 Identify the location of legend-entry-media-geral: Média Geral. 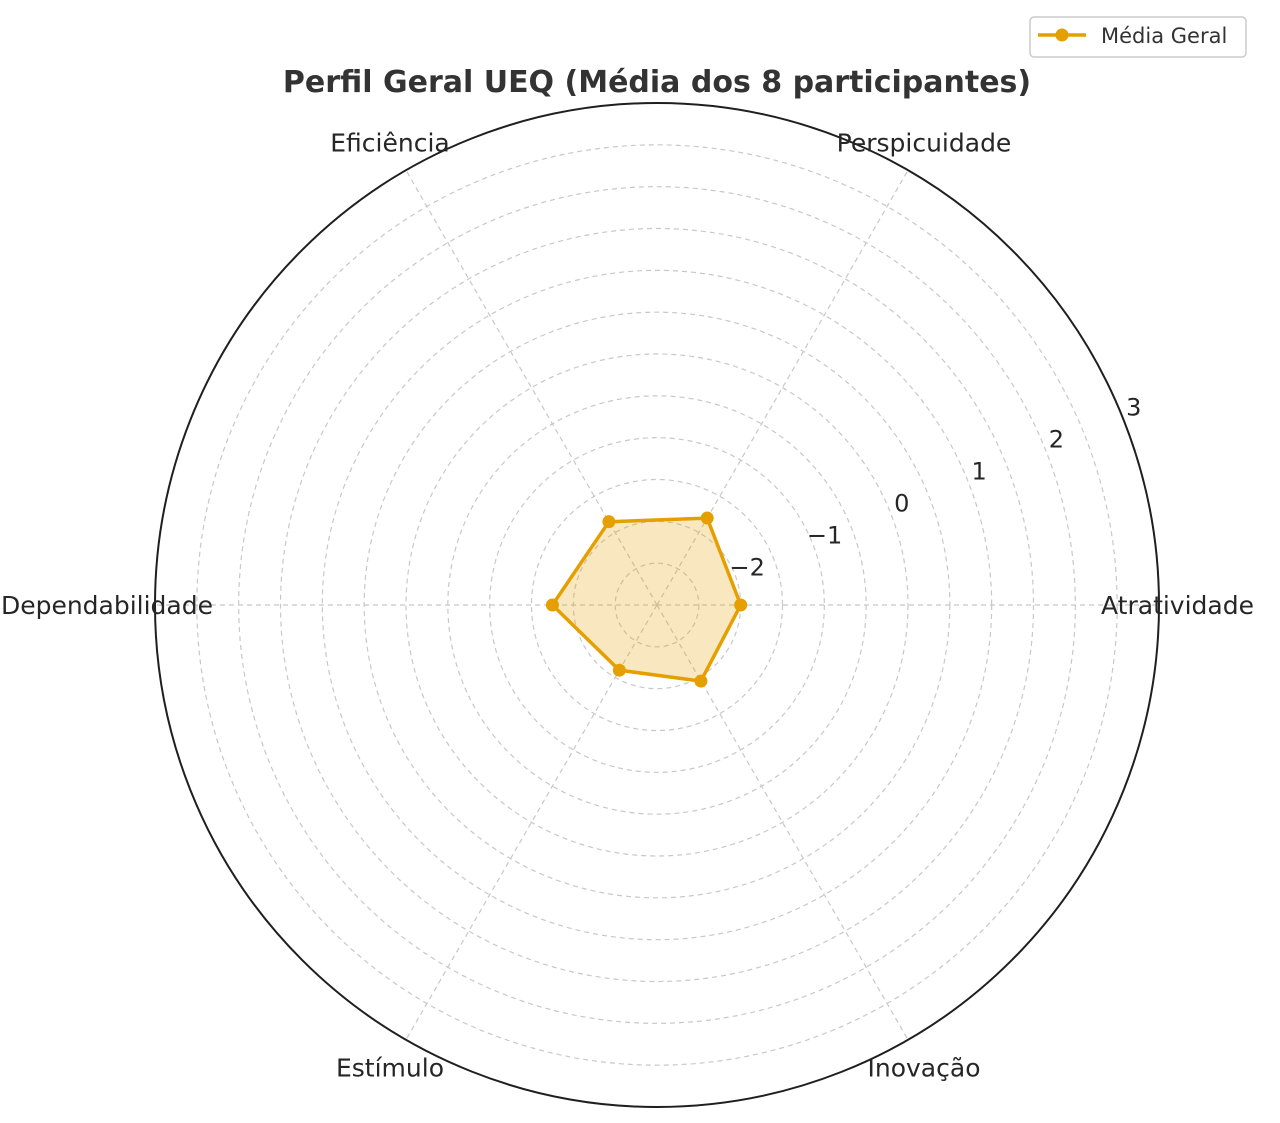
(1164, 36).